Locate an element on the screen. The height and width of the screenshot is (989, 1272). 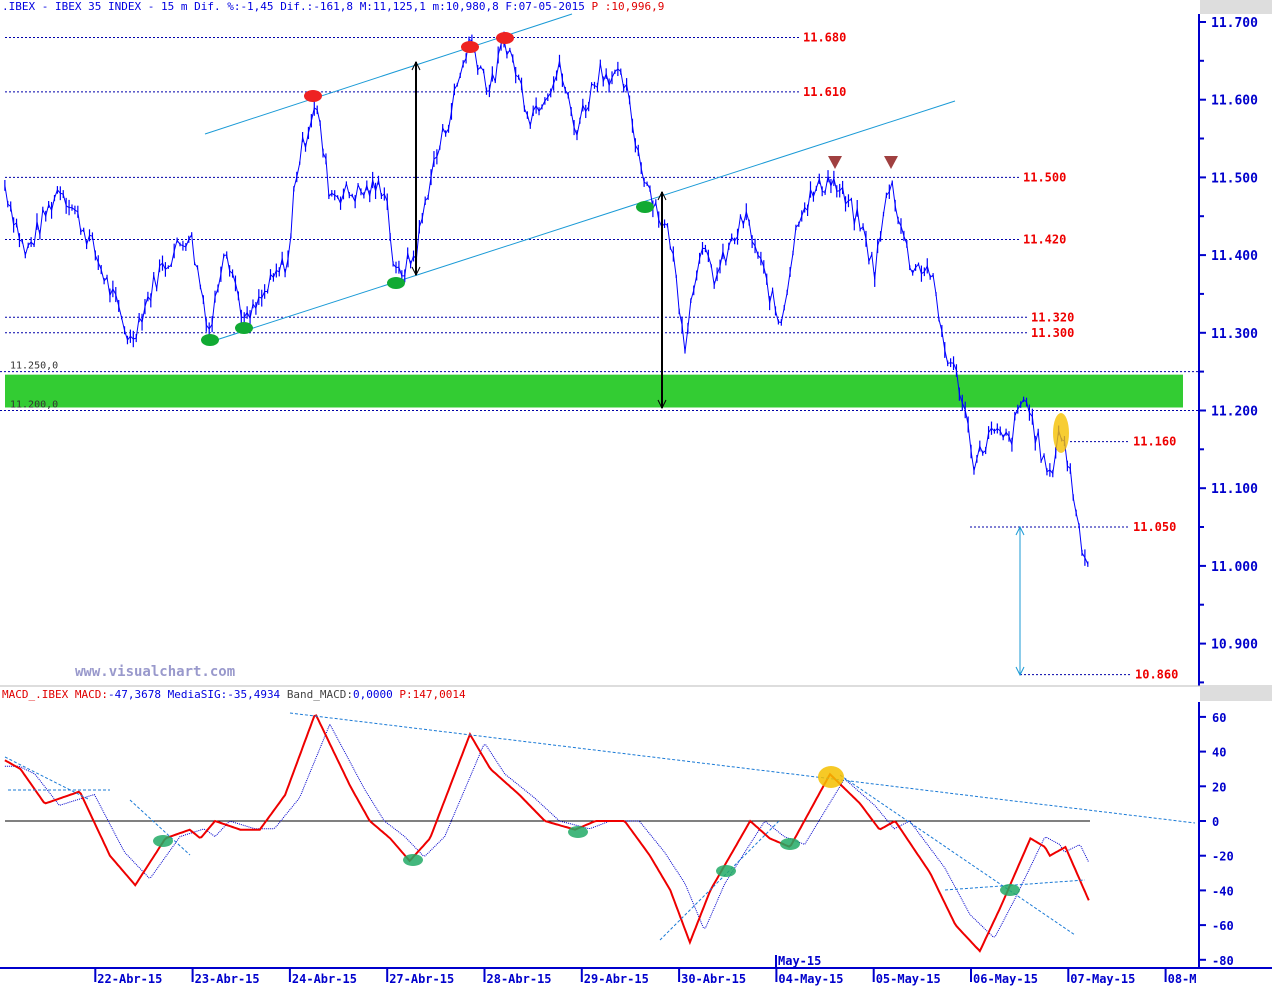
time-tick-label: 29-Abr-15 is located at coordinates (616, 979).